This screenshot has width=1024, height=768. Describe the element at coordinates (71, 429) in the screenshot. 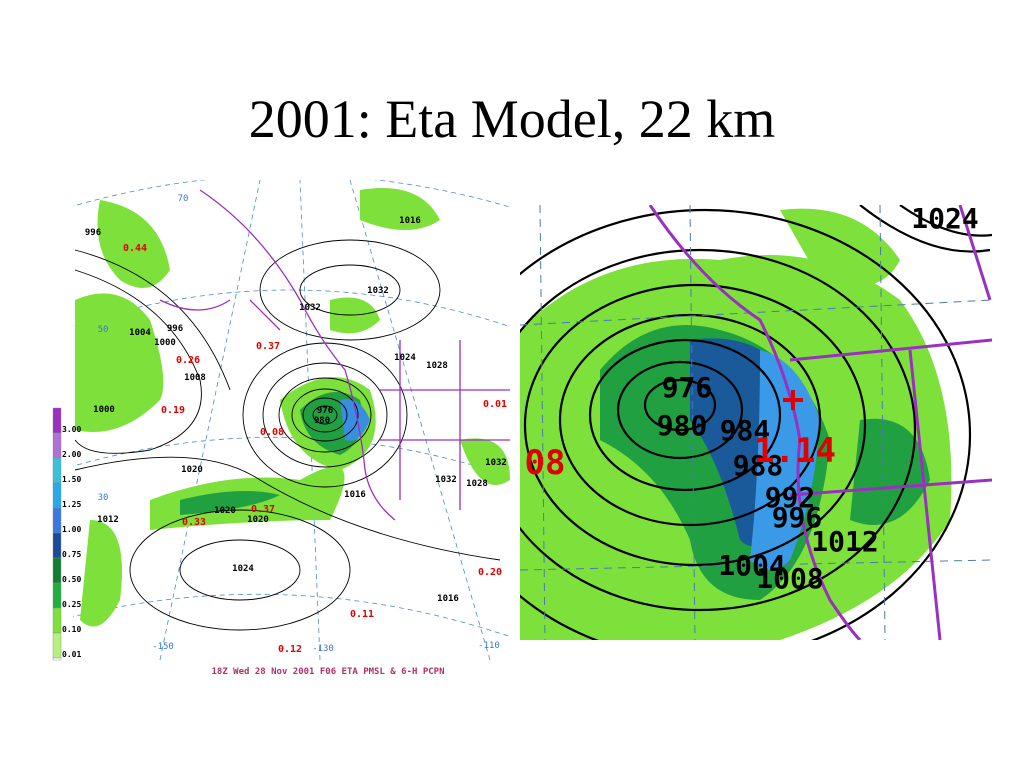

I see `legend-label: 3.00` at that location.